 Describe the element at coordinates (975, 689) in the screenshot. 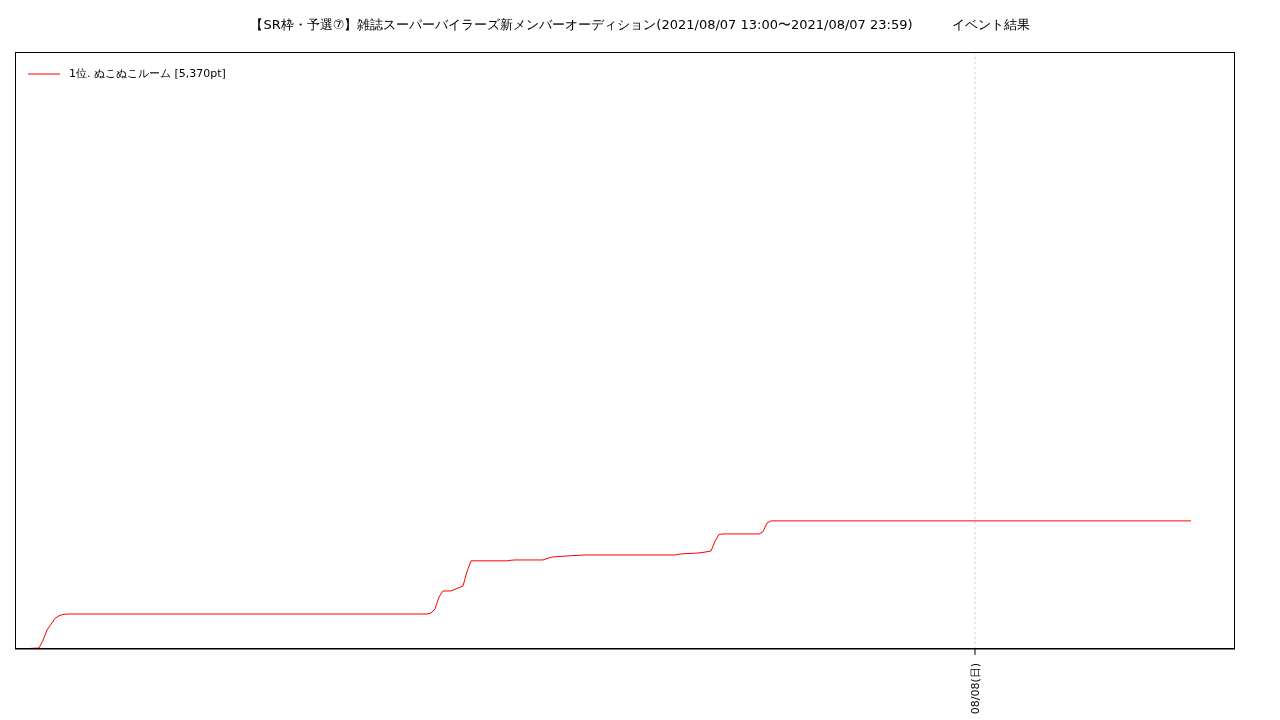

I see `text: 08/08(日)` at that location.